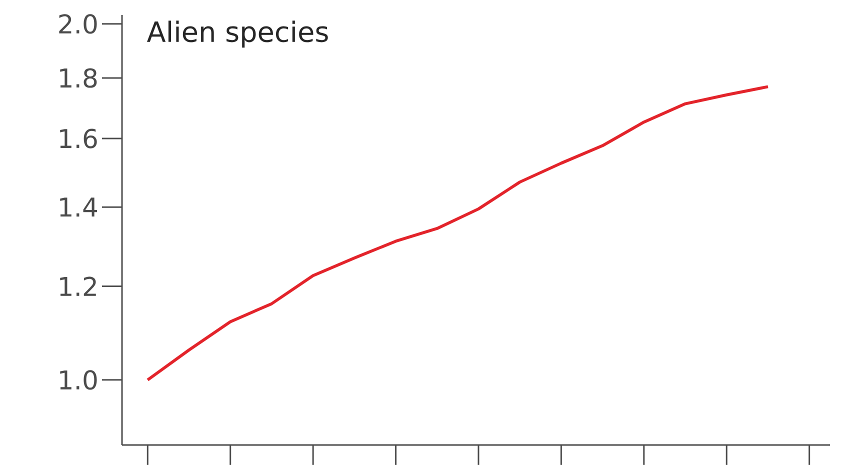  What do you see at coordinates (79, 207) in the screenshot?
I see `y-tick-label: 1.4` at bounding box center [79, 207].